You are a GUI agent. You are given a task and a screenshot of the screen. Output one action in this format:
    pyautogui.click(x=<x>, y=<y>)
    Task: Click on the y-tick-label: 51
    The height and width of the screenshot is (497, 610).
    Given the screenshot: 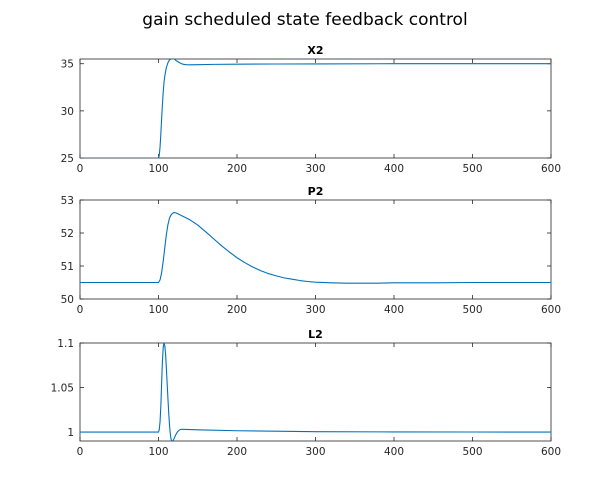 What is the action you would take?
    pyautogui.click(x=67, y=267)
    